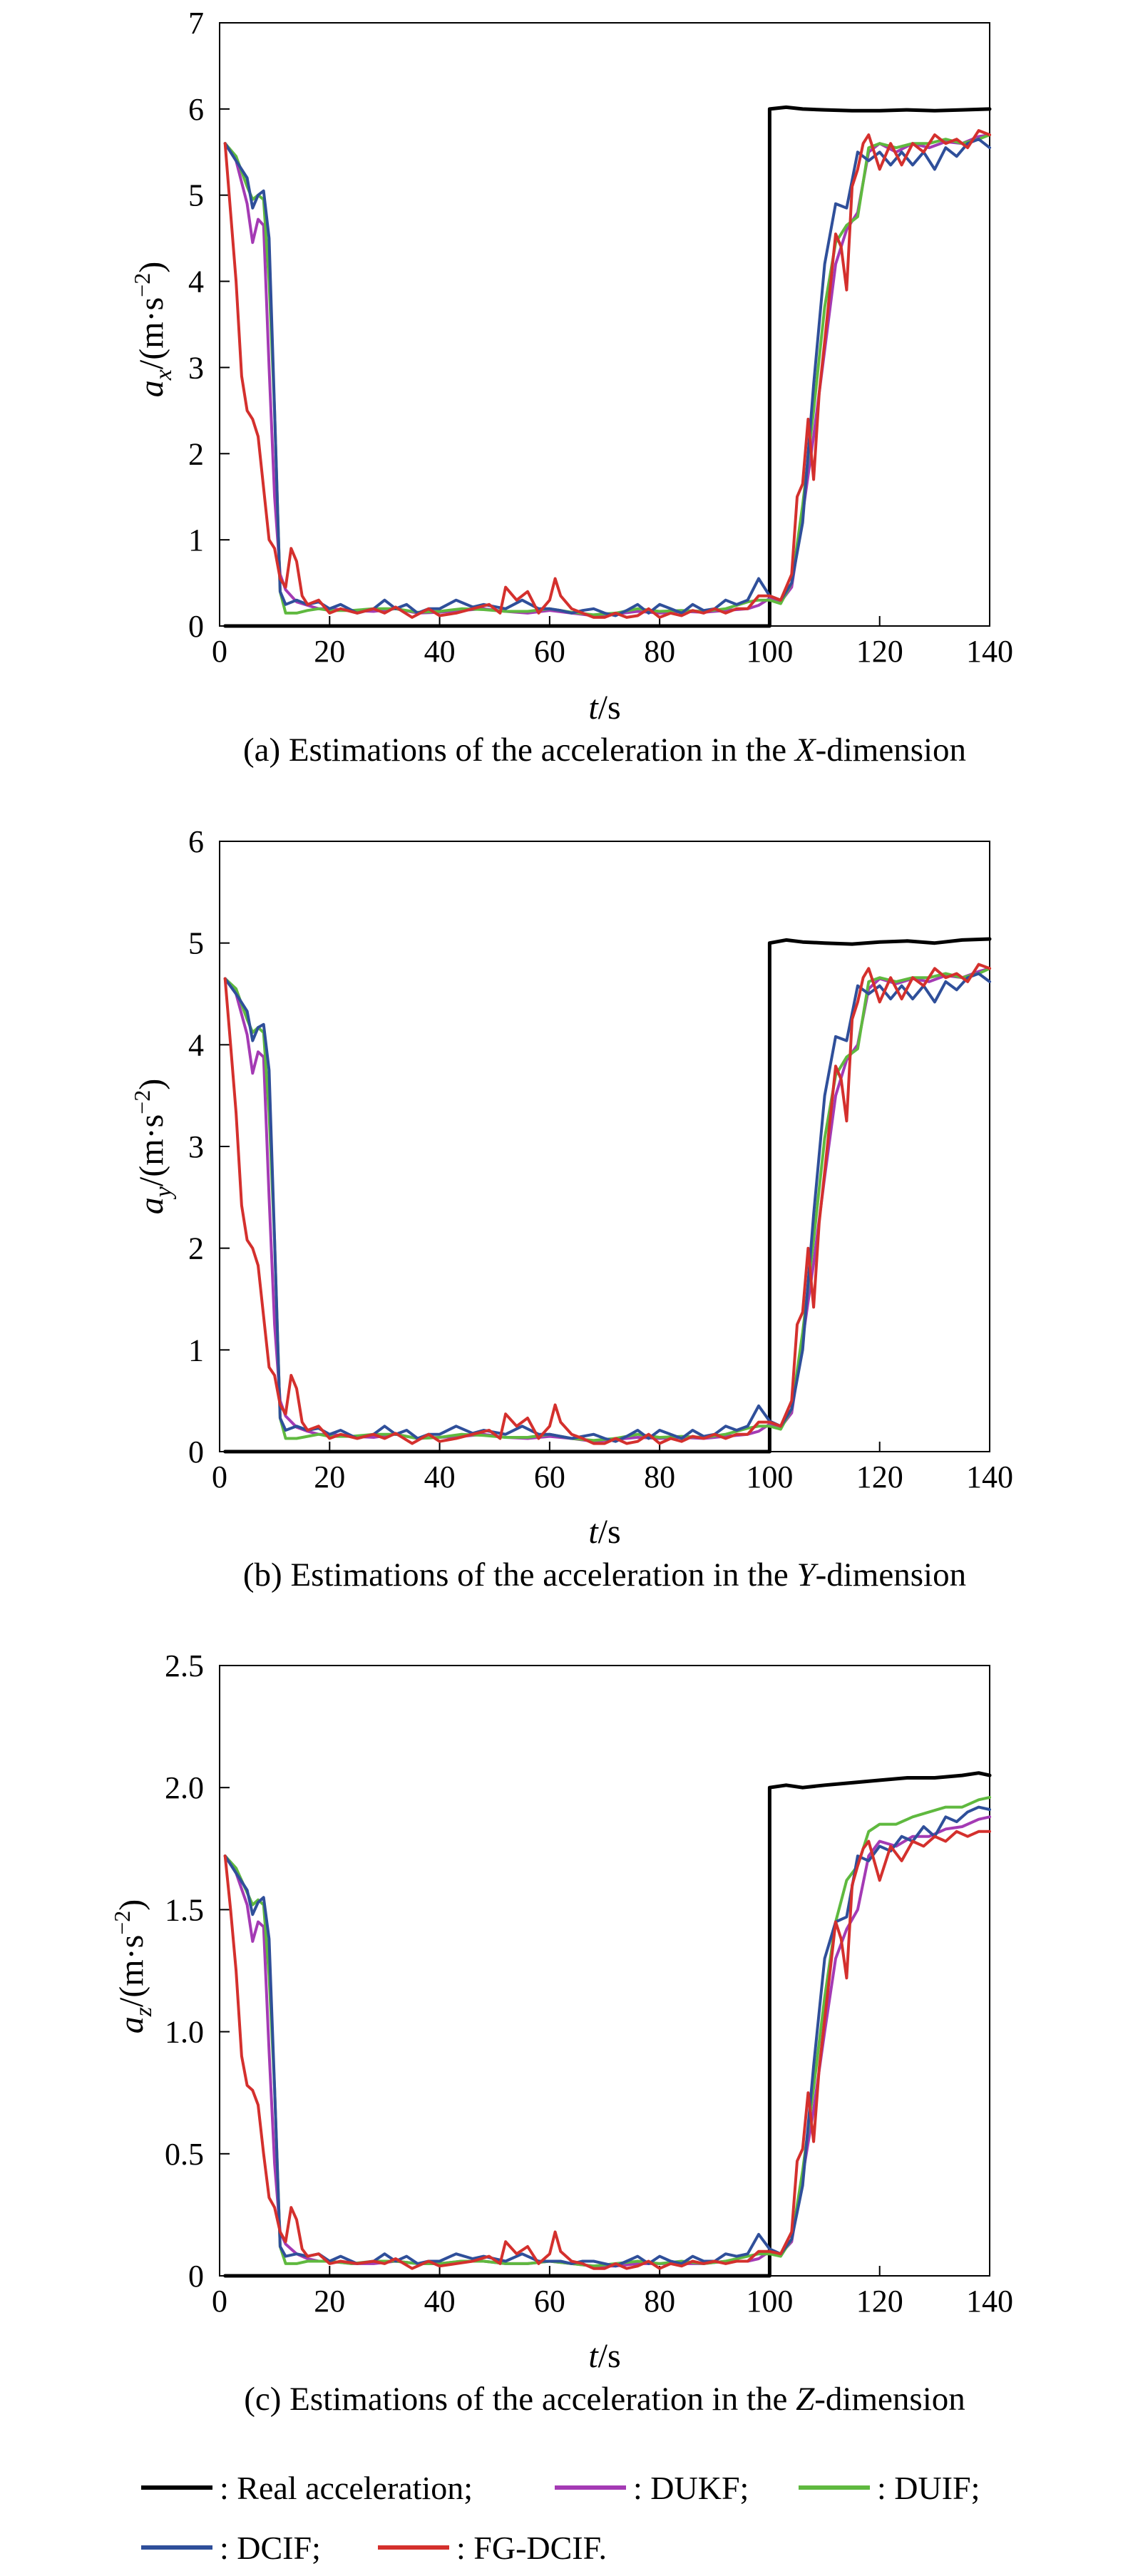 Image resolution: width=1123 pixels, height=2576 pixels. I want to click on y-axis-exp-b: −2, so click(142, 1102).